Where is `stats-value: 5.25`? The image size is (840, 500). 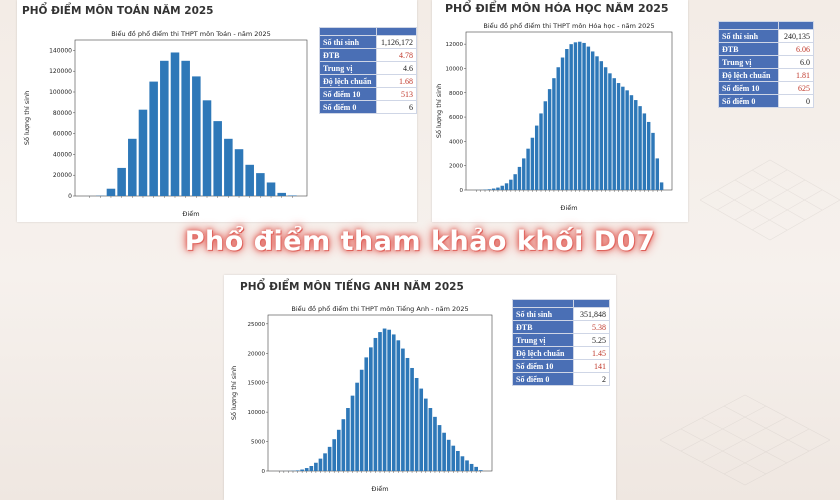 stats-value: 5.25 is located at coordinates (591, 340).